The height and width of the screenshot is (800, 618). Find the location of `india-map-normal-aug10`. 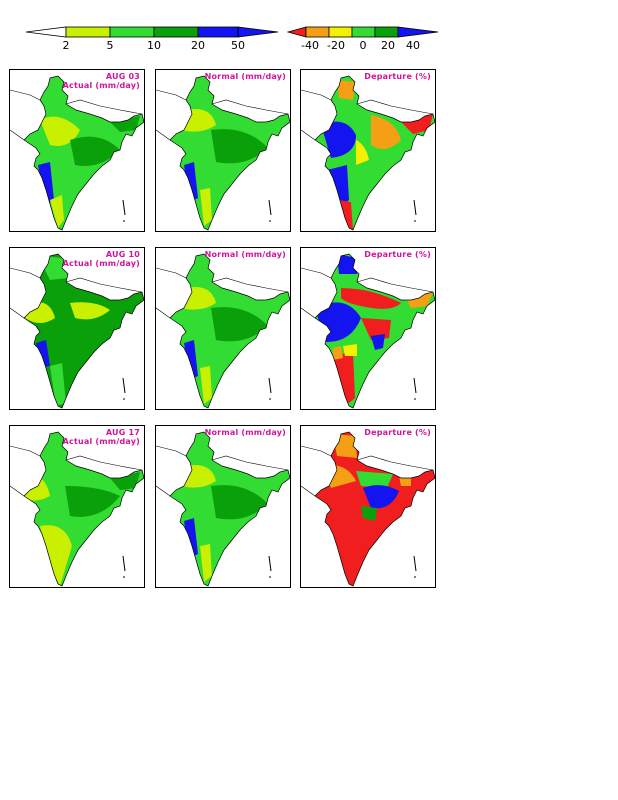

india-map-normal-aug10 is located at coordinates (223, 331).